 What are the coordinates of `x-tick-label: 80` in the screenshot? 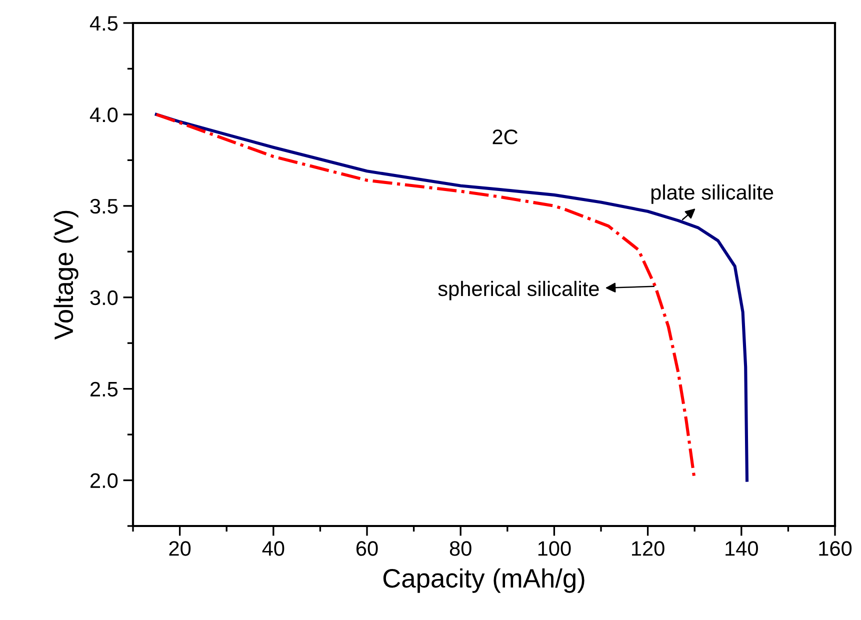 It's located at (461, 548).